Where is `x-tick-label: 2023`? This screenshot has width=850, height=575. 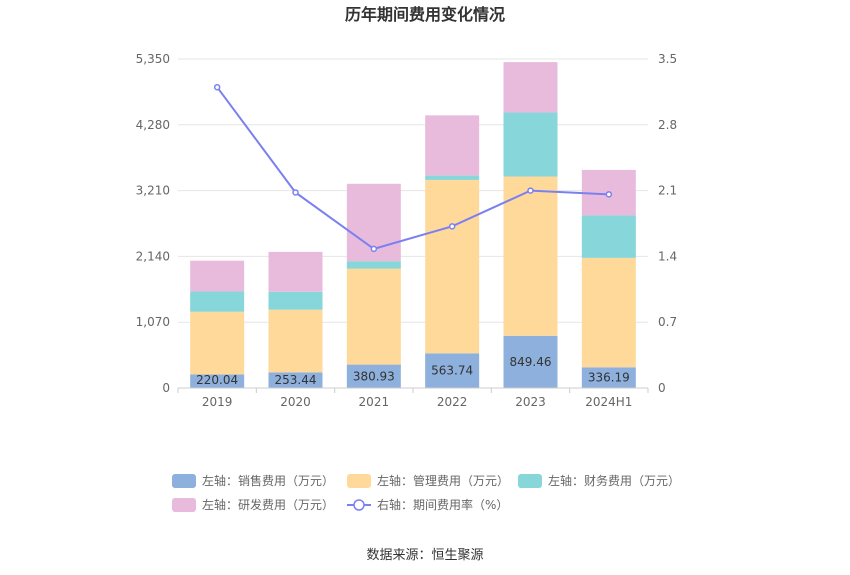
x-tick-label: 2023 is located at coordinates (530, 402).